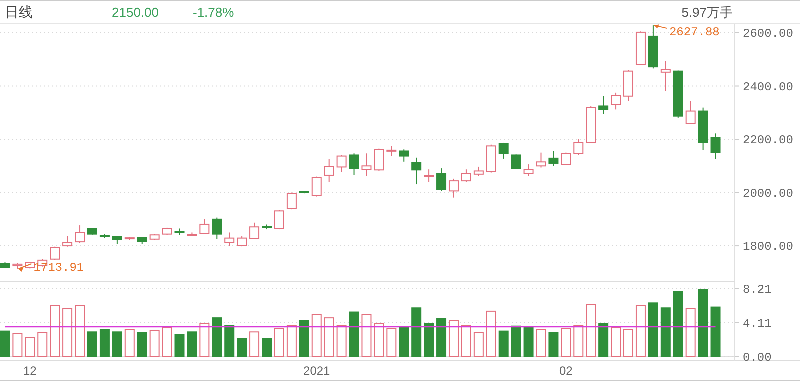  What do you see at coordinates (59, 267) in the screenshot?
I see `annotation: 1713.91` at bounding box center [59, 267].